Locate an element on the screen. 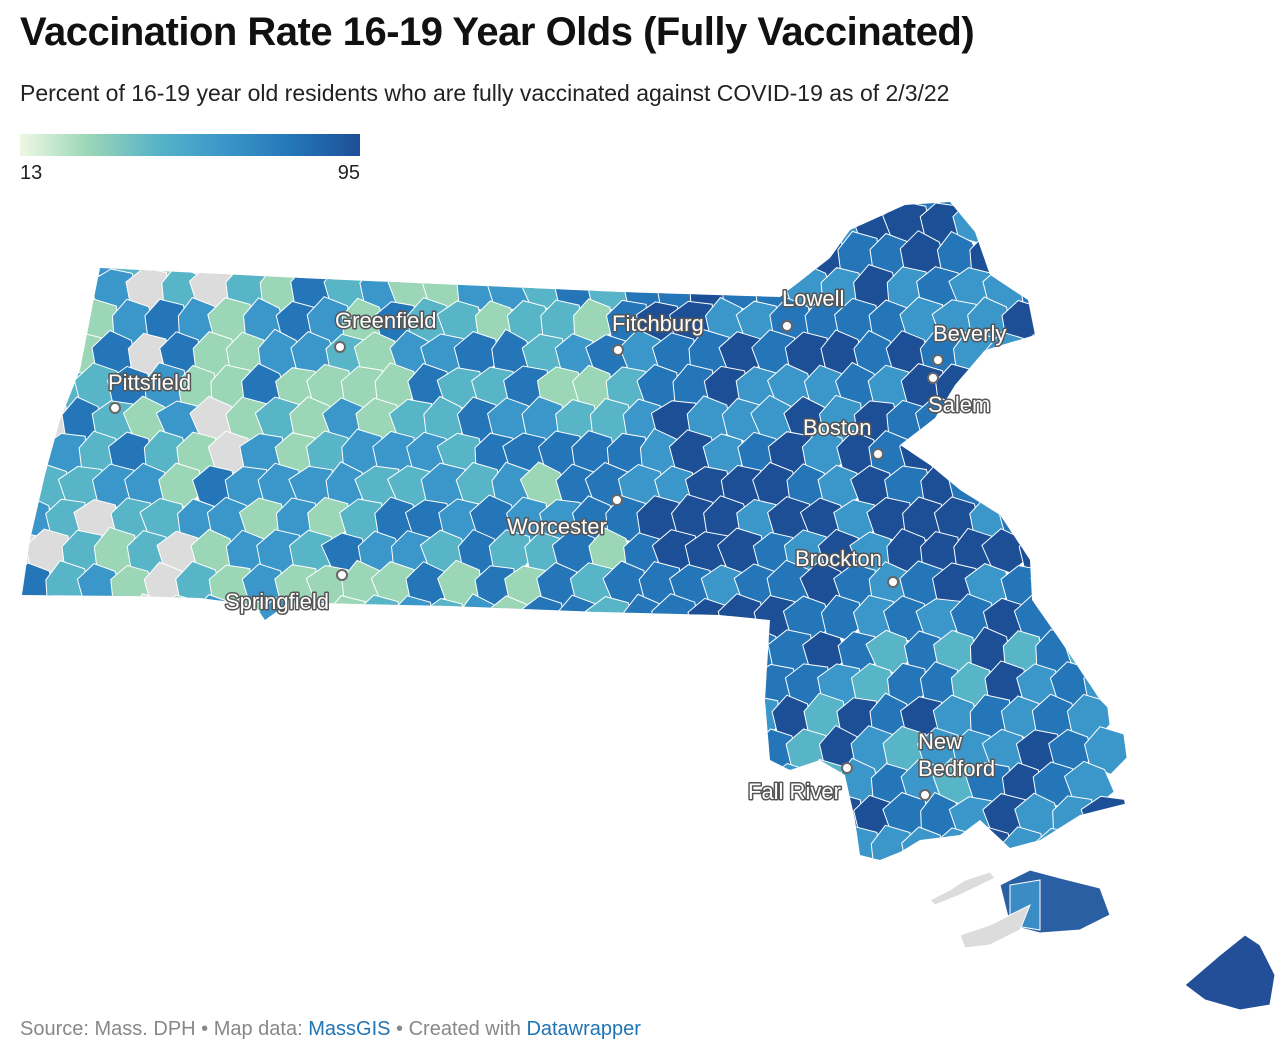  datawrapper-link: Datawrapper is located at coordinates (583, 1029).